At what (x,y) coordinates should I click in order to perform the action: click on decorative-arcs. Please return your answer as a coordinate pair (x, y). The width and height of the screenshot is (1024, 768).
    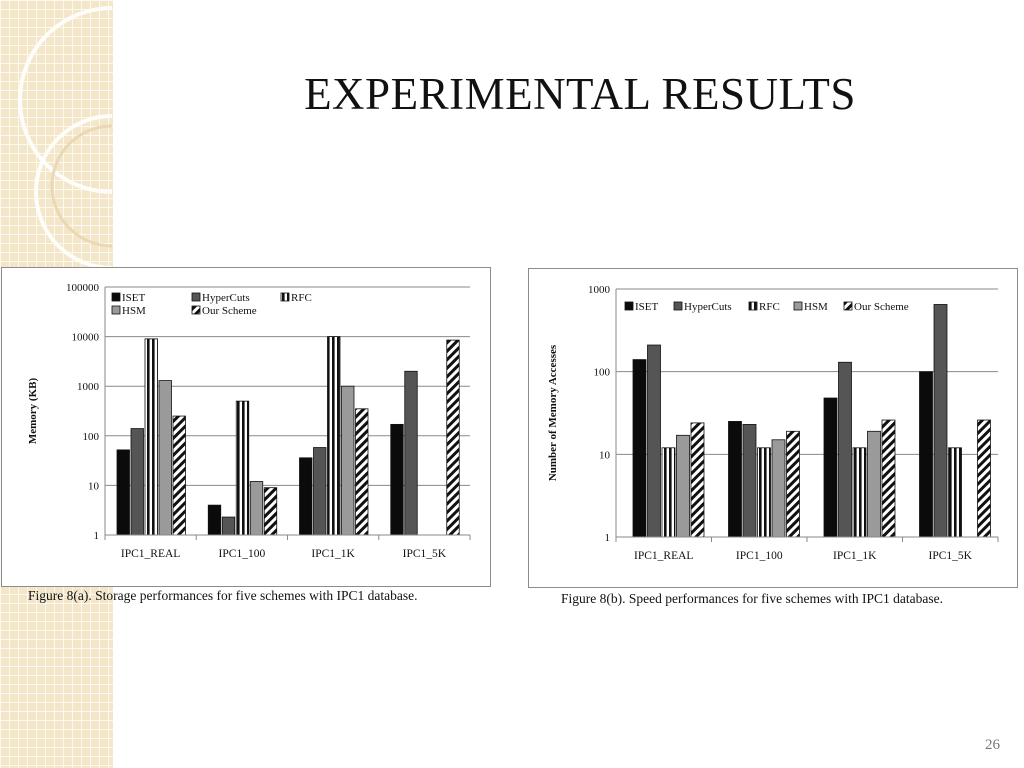
    Looking at the image, I should click on (65, 138).